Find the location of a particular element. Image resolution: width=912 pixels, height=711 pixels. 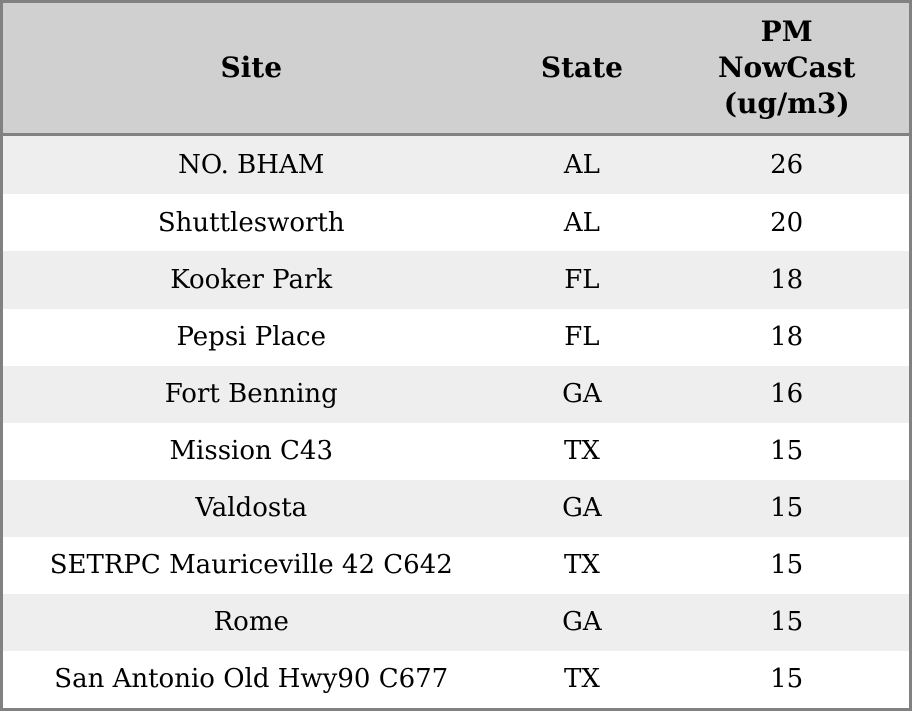

pm-nowcast-cell: 20 is located at coordinates (787, 222).